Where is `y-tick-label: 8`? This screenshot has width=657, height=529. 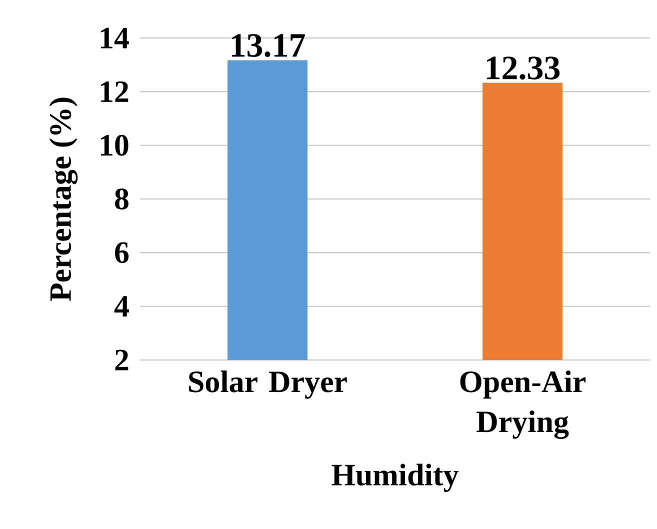 y-tick-label: 8 is located at coordinates (121, 199).